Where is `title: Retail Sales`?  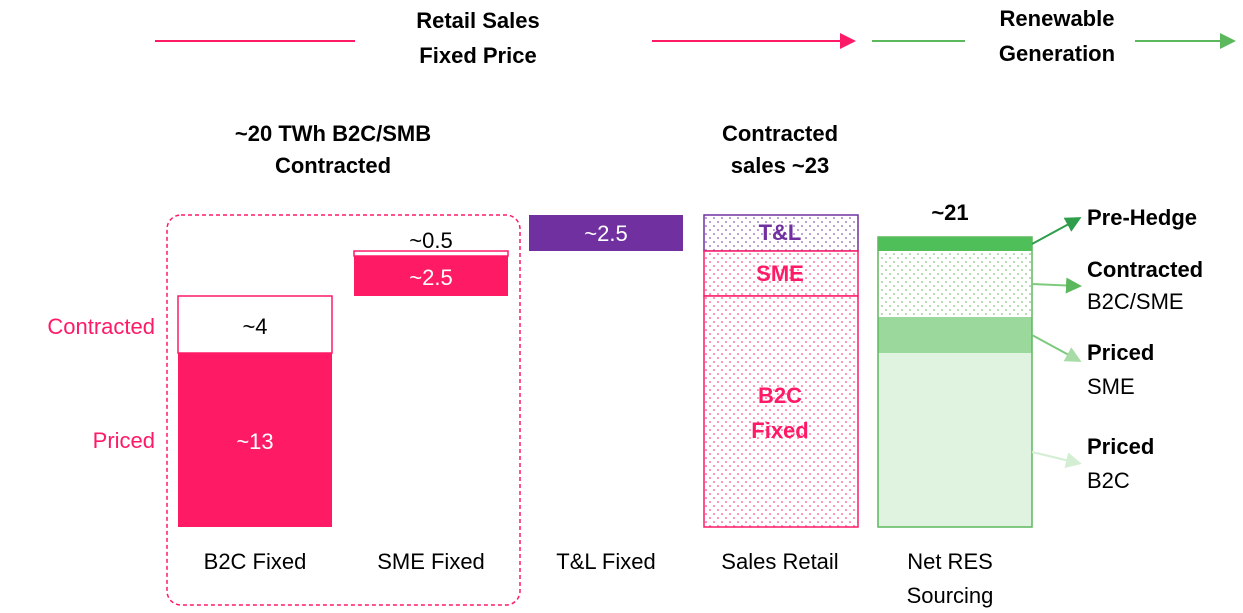
title: Retail Sales is located at coordinates (478, 20).